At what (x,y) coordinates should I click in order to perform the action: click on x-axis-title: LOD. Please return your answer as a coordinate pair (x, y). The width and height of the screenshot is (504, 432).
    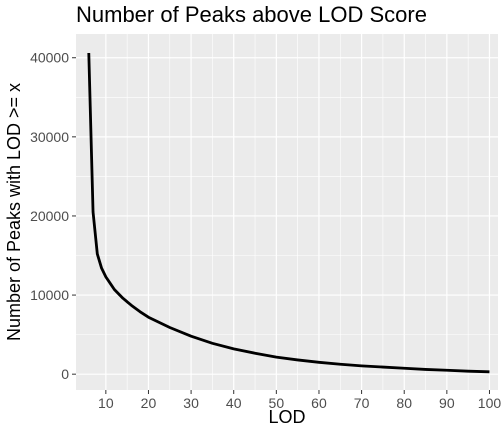
    Looking at the image, I should click on (286, 417).